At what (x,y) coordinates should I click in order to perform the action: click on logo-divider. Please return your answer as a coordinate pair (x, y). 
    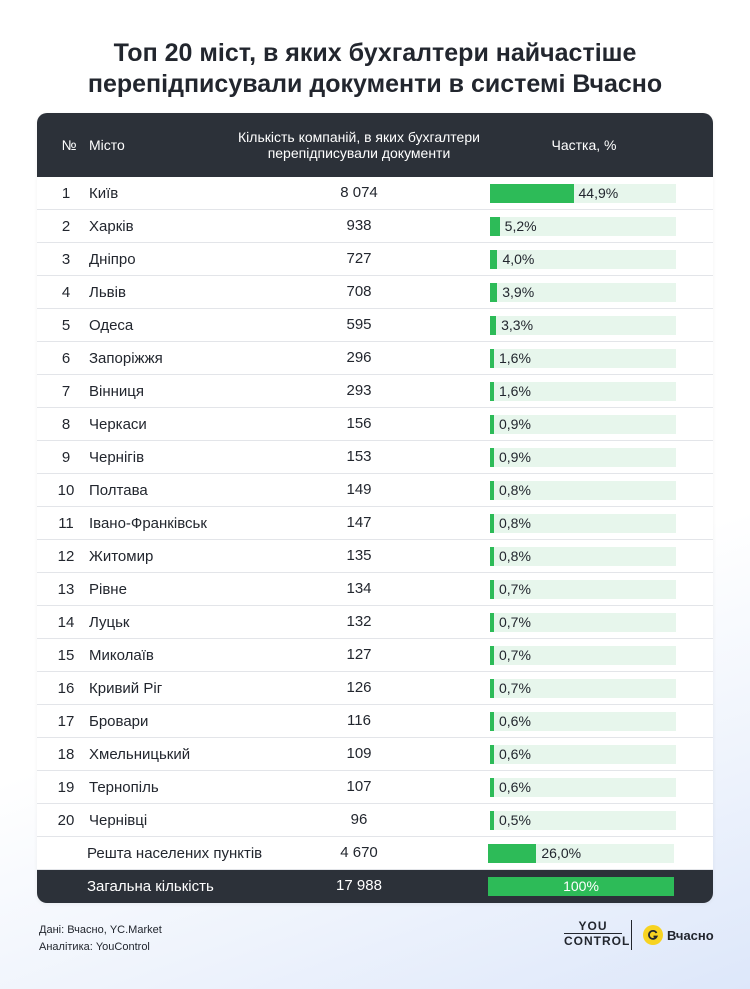
    Looking at the image, I should click on (631, 935).